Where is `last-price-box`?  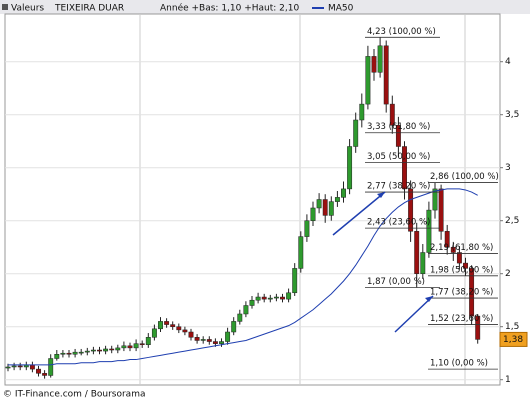 last-price-box is located at coordinates (513, 339).